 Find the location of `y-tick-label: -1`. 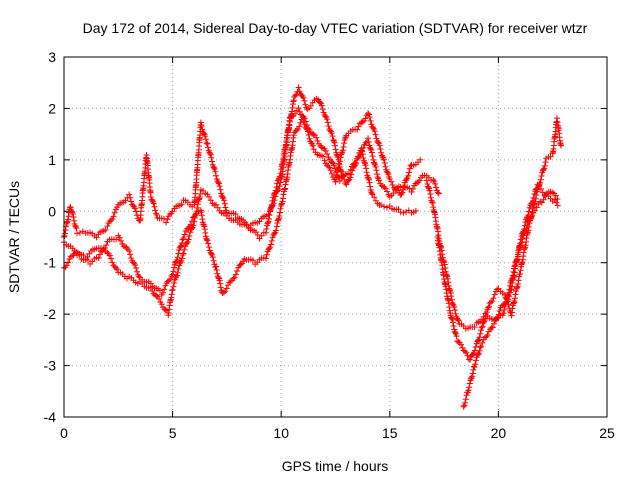

y-tick-label: -1 is located at coordinates (50, 263).